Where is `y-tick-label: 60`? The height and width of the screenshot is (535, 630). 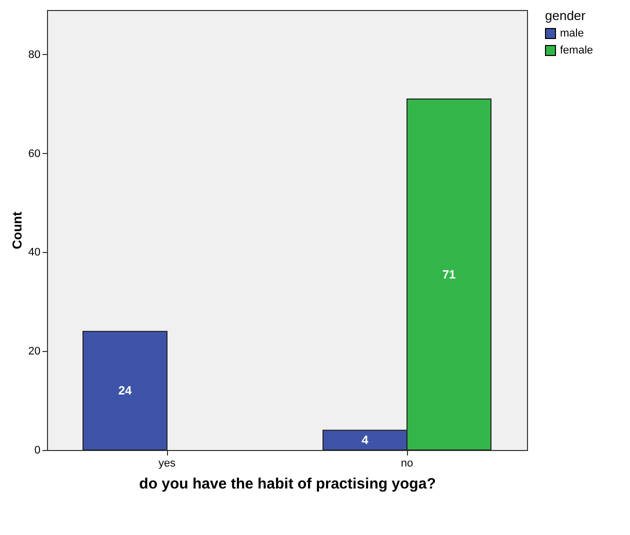
y-tick-label: 60 is located at coordinates (34, 154).